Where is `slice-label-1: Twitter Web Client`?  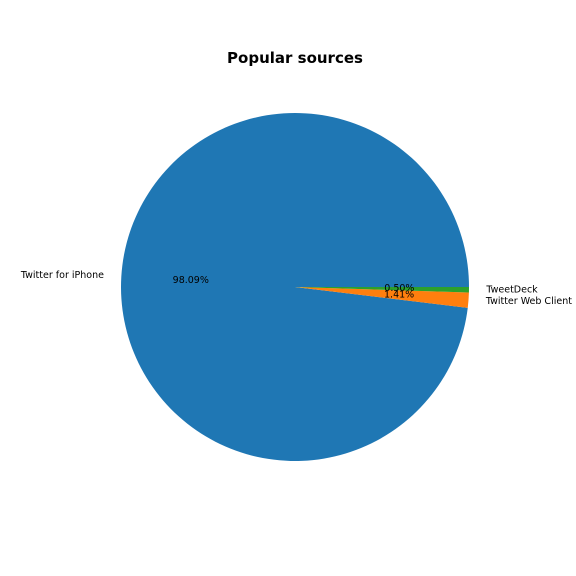 slice-label-1: Twitter Web Client is located at coordinates (528, 301).